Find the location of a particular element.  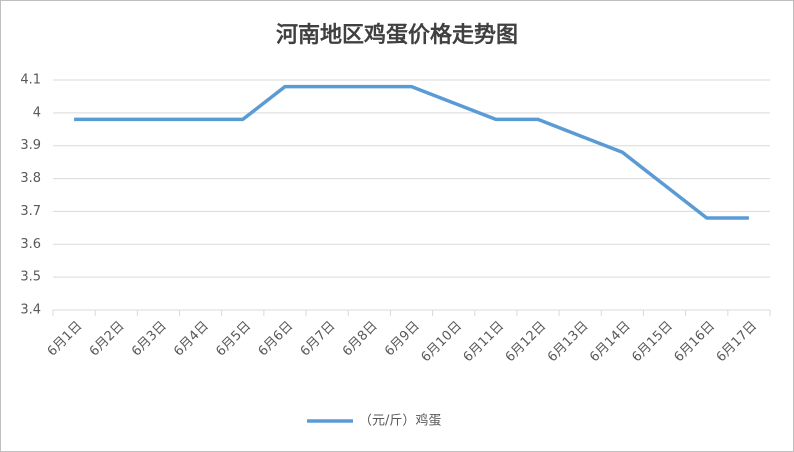

y-tick-label: 4 is located at coordinates (37, 112).